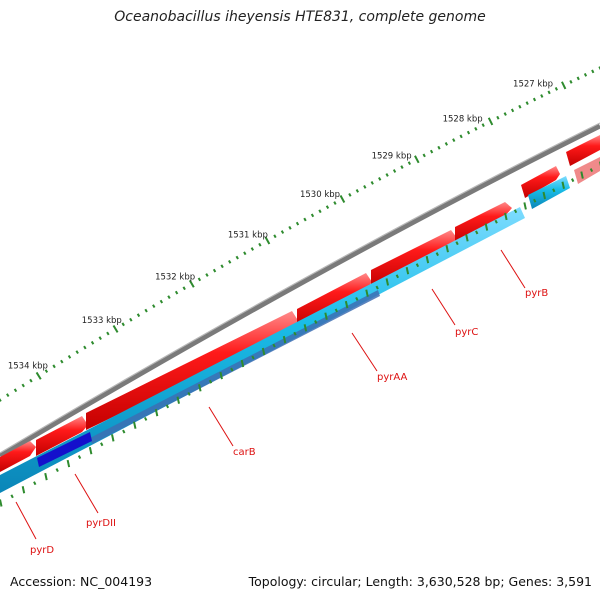 This screenshot has height=600, width=600. I want to click on scale-label: 1531 kbp, so click(248, 236).